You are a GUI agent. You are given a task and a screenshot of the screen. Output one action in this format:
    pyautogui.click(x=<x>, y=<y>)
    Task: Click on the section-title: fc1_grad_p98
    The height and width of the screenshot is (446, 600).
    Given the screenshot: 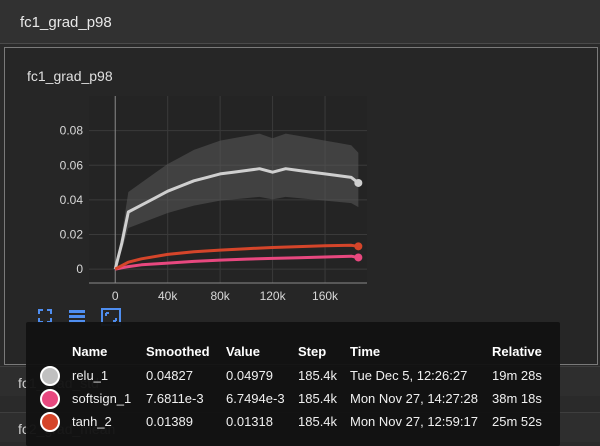 What is the action you would take?
    pyautogui.click(x=66, y=22)
    